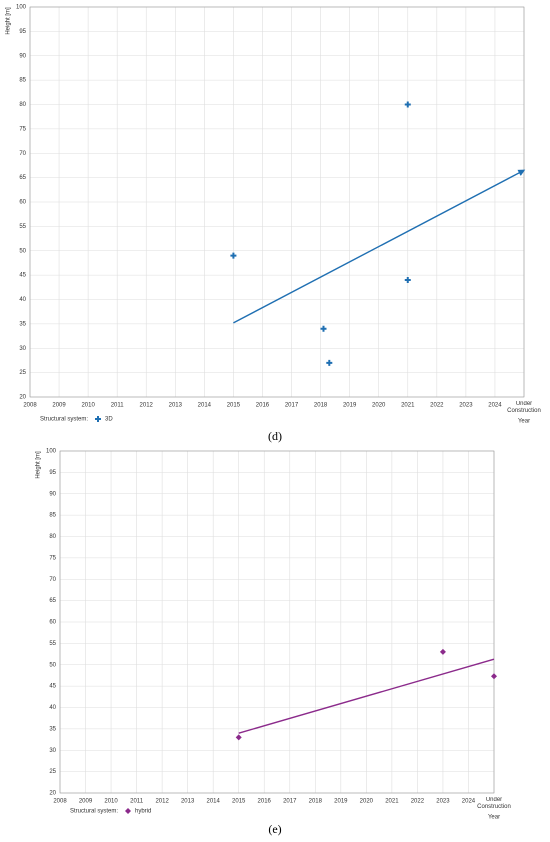 This screenshot has width=550, height=842. What do you see at coordinates (143, 812) in the screenshot?
I see `legend-label: hybrid` at bounding box center [143, 812].